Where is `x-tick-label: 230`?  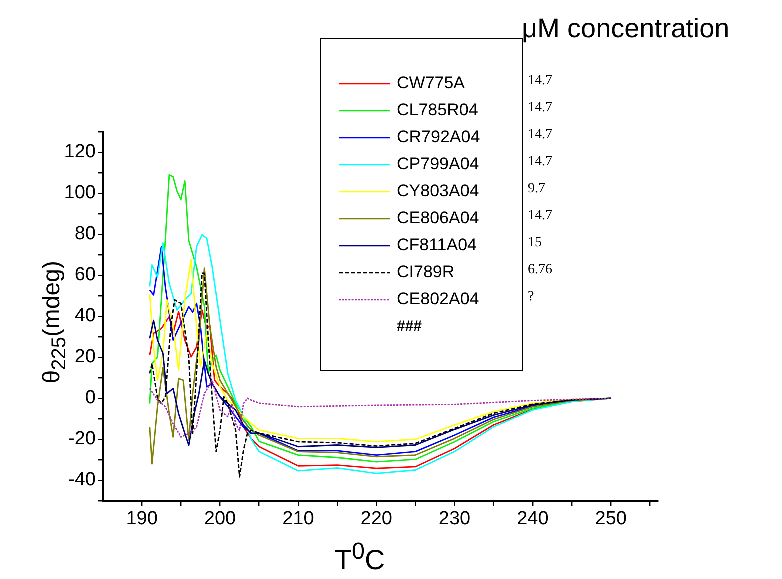 x-tick-label: 230 is located at coordinates (454, 519).